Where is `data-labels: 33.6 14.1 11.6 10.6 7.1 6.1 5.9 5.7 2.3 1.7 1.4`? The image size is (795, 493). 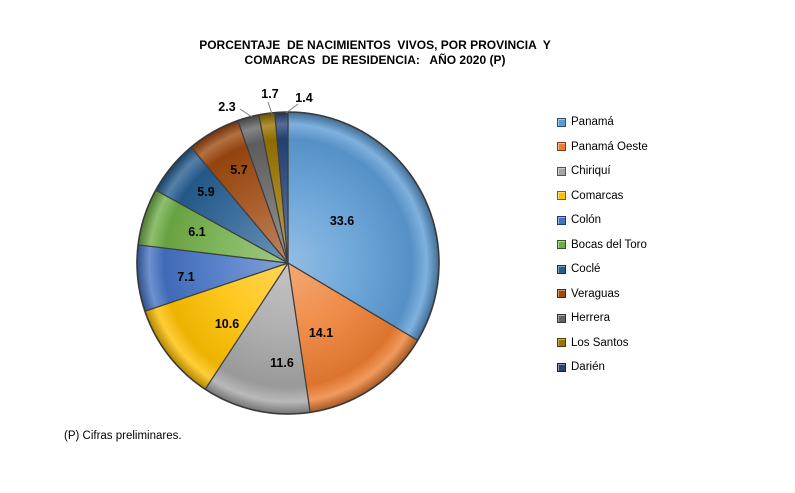 data-labels: 33.6 14.1 11.6 10.6 7.1 6.1 5.9 5.7 2.3 1.7 1.4 is located at coordinates (265, 228).